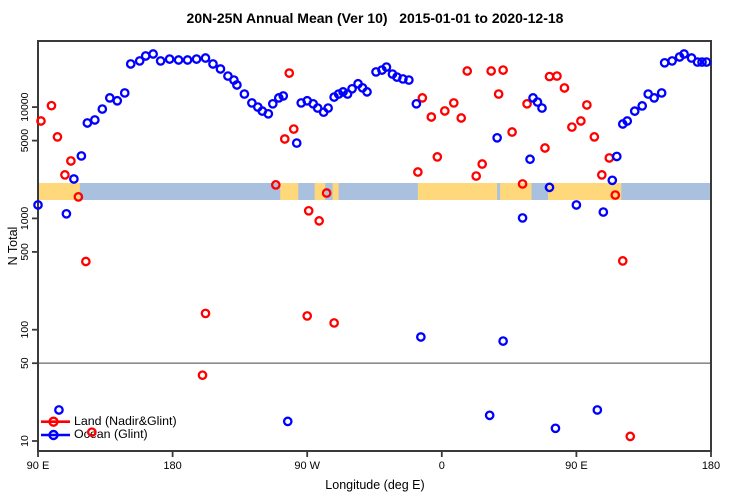 The image size is (750, 500). Describe the element at coordinates (25, 141) in the screenshot. I see `y-tick-label: 5000` at that location.